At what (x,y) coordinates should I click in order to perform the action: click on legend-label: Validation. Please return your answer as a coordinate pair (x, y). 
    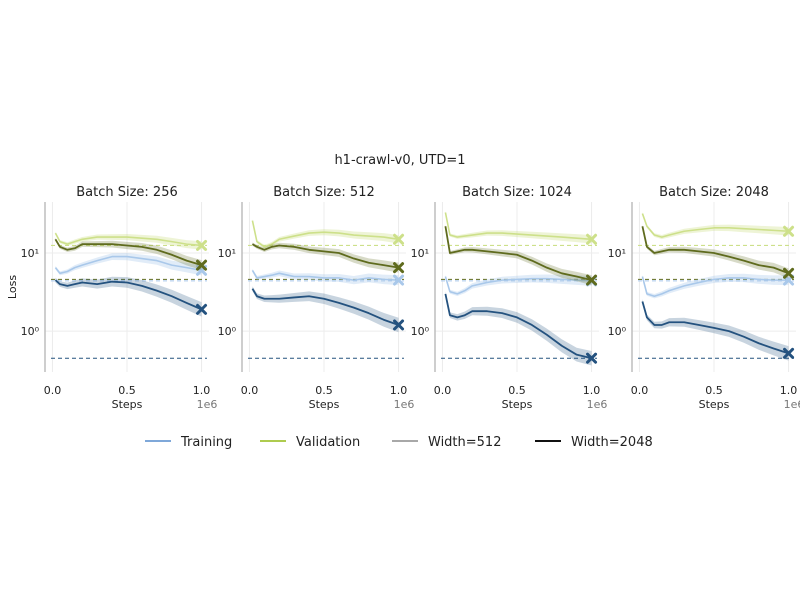
    Looking at the image, I should click on (328, 442).